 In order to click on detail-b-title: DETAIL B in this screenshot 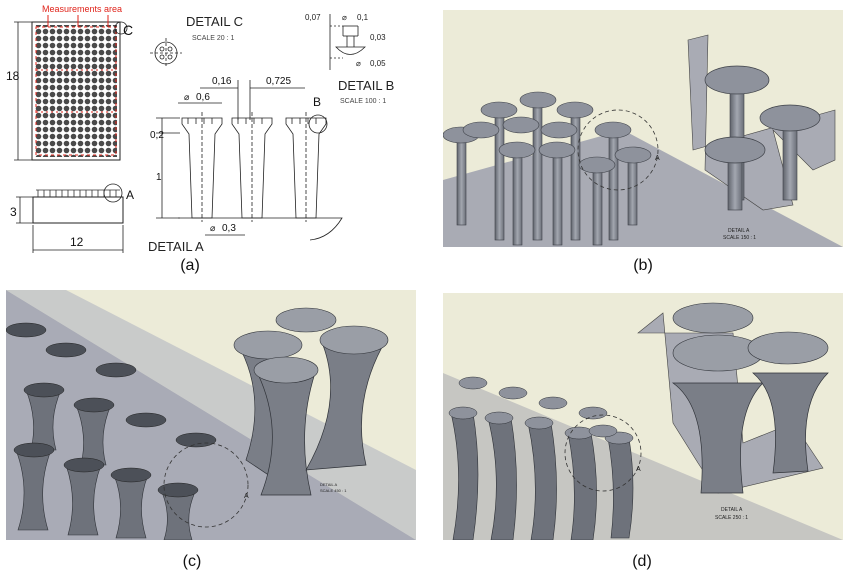, I will do `click(366, 85)`.